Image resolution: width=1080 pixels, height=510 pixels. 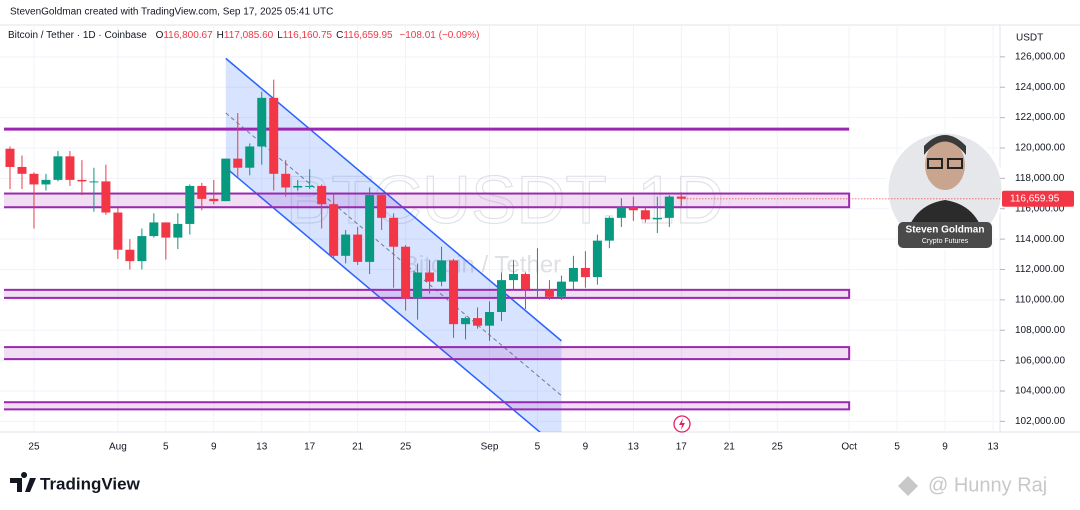 What do you see at coordinates (1040, 391) in the screenshot?
I see `y-tick-label: 104,000.00` at bounding box center [1040, 391].